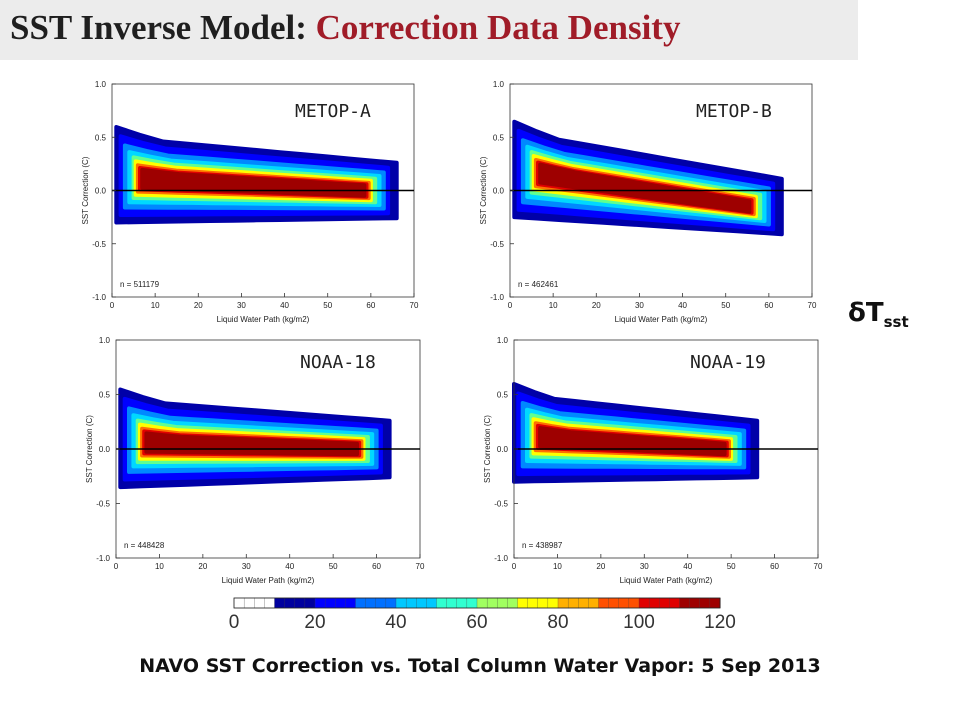 This screenshot has width=960, height=720. Describe the element at coordinates (234, 622) in the screenshot. I see `colorbar-tick-label: 0` at that location.